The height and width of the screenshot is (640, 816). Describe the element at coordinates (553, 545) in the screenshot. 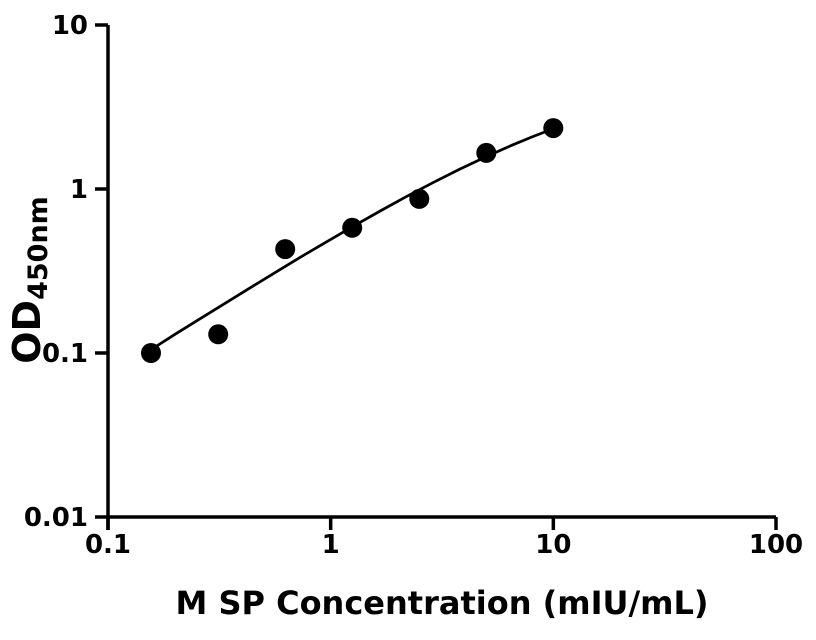

I see `x-tick-label: 10` at that location.